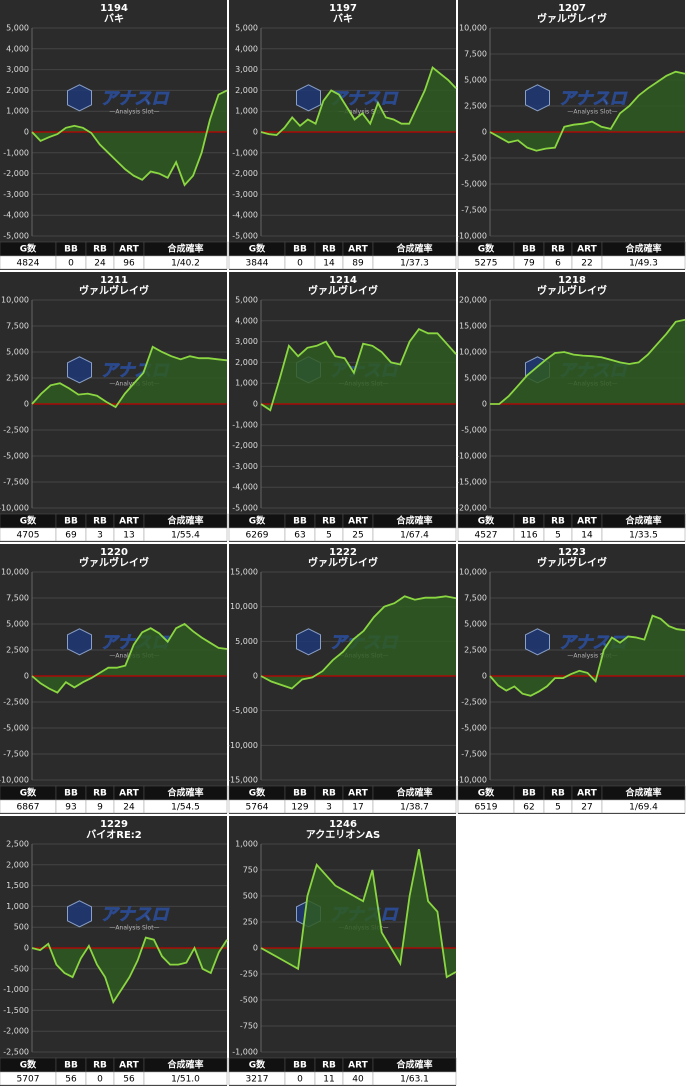 The width and height of the screenshot is (687, 1088). What do you see at coordinates (244, 606) in the screenshot?
I see `y-tick-label: 10,000` at bounding box center [244, 606].